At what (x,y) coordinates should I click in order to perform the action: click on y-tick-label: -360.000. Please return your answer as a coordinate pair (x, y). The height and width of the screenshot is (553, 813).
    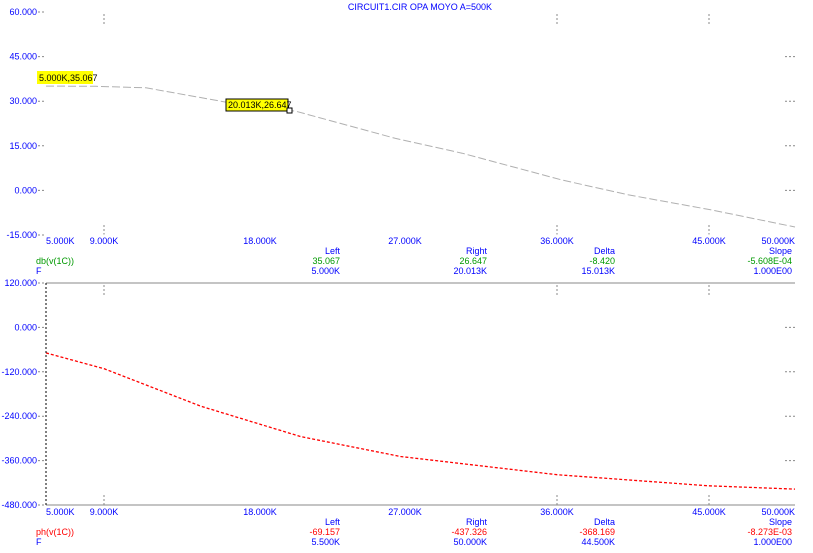
    Looking at the image, I should click on (19, 461).